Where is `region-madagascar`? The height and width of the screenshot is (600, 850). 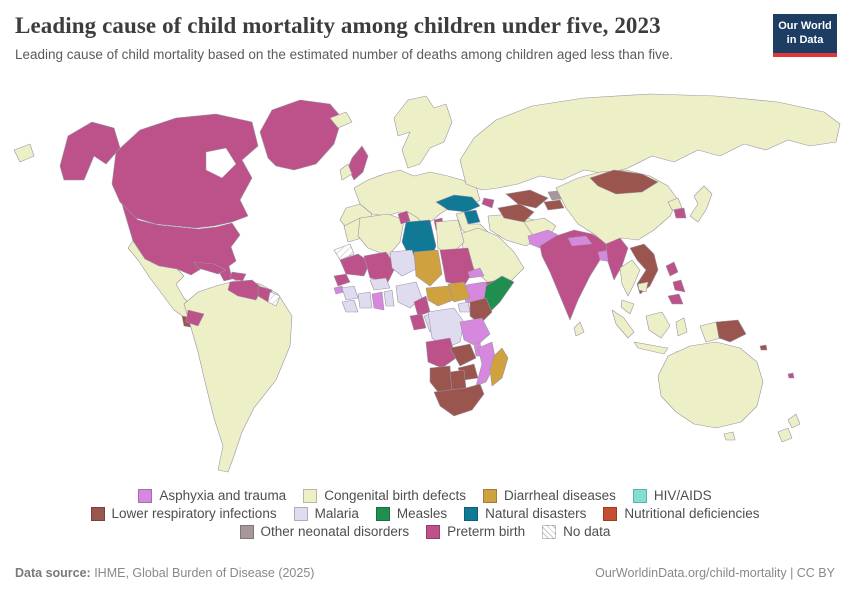 region-madagascar is located at coordinates (499, 367).